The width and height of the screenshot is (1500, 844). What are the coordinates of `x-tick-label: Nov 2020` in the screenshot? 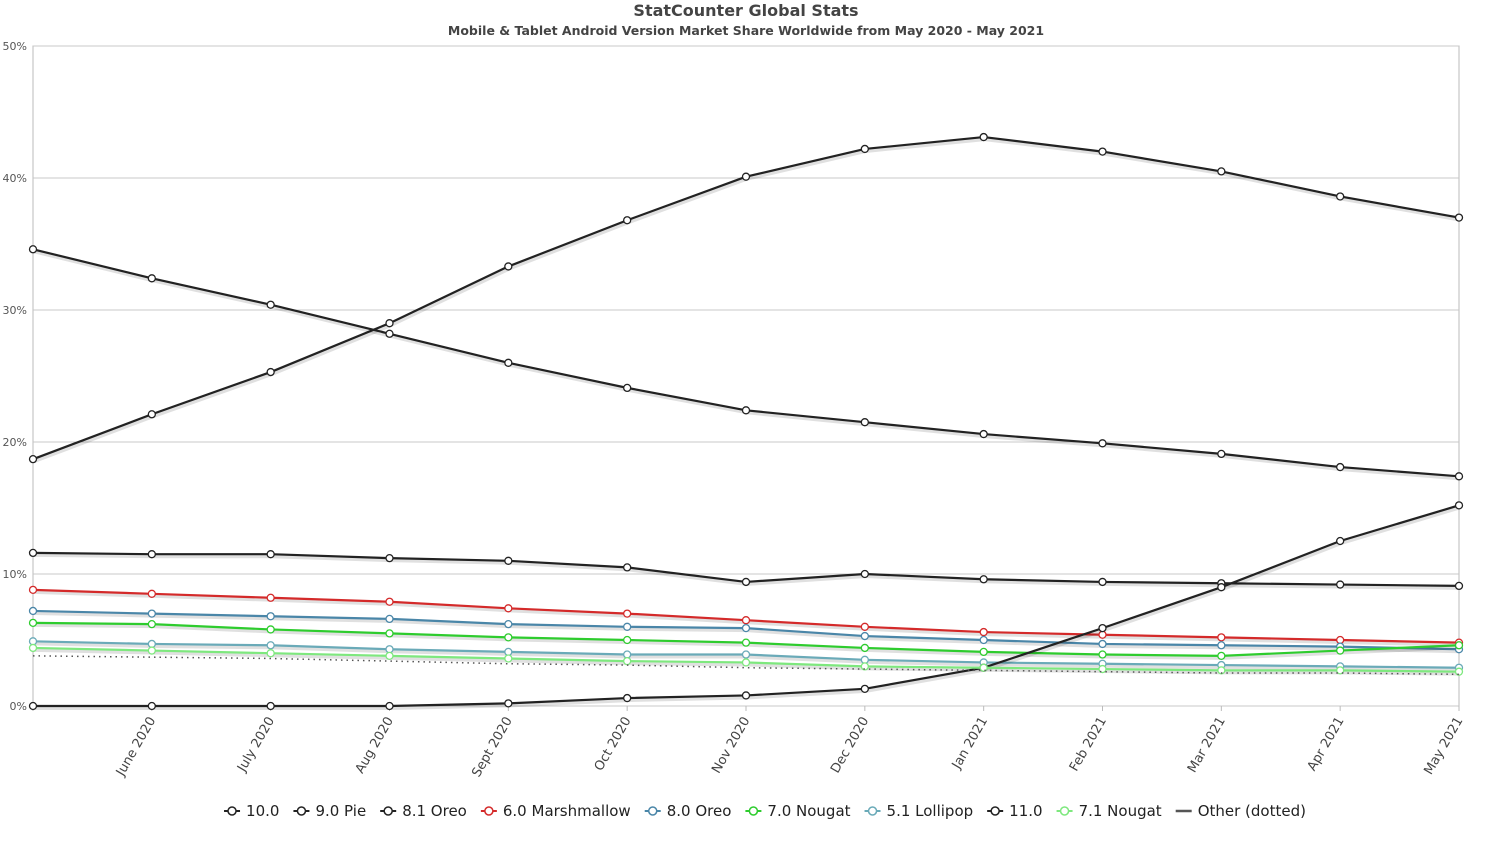 It's located at (731, 746).